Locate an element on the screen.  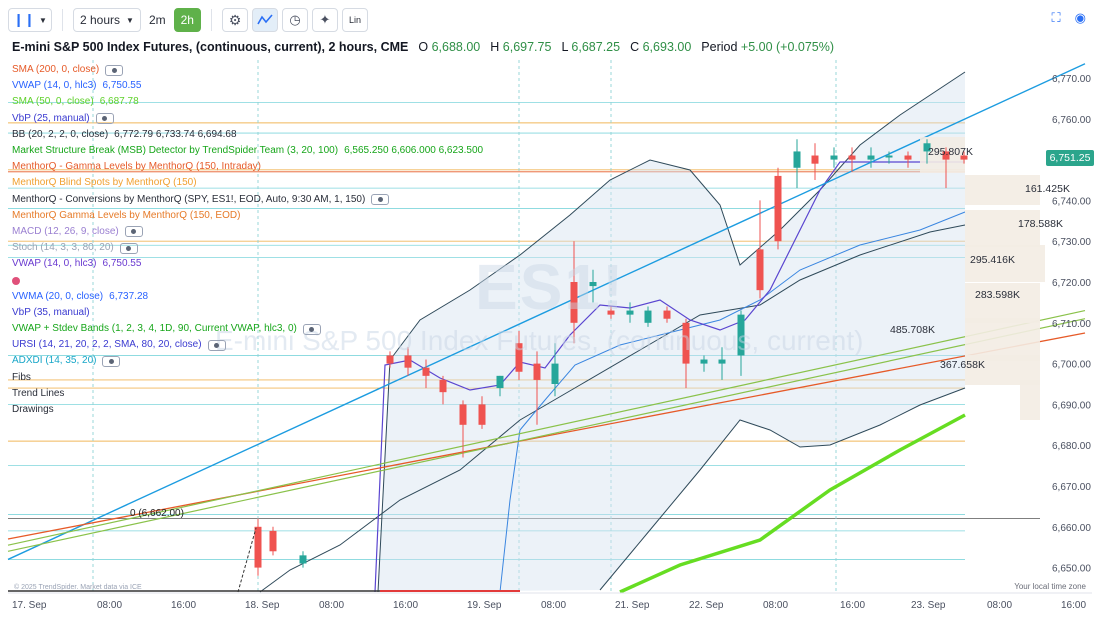
legend-row: Drawings is located at coordinates (247, 410).